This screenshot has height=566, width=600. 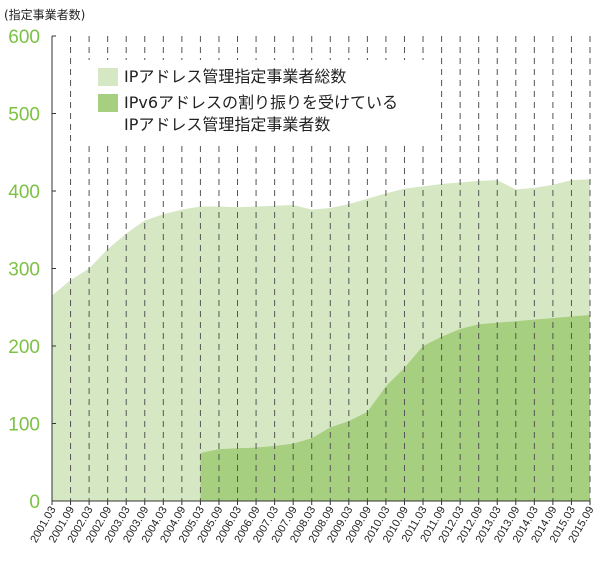 What do you see at coordinates (24, 37) in the screenshot?
I see `y-tick-label: 600` at bounding box center [24, 37].